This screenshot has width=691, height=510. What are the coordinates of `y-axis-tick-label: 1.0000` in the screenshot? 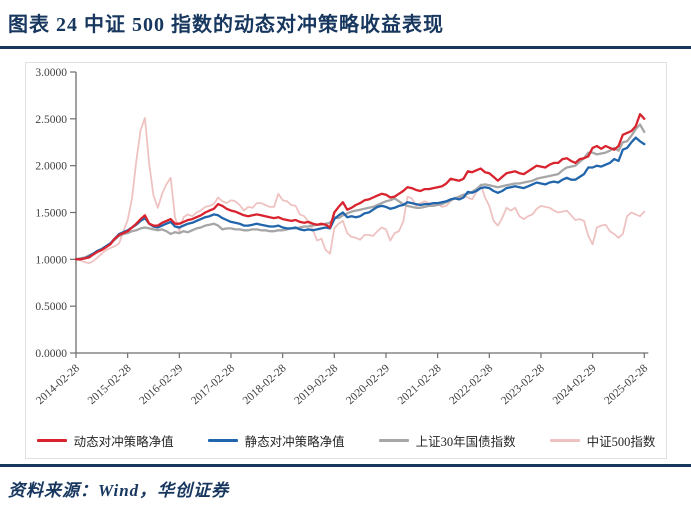 It's located at (51, 260).